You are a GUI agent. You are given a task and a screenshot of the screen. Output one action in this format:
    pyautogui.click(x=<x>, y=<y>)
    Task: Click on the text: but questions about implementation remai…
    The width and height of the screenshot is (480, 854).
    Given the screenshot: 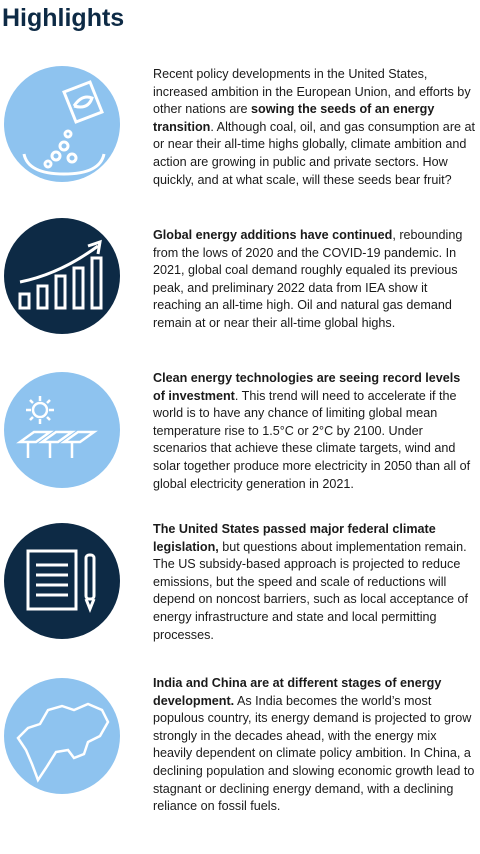 What is the action you would take?
    pyautogui.click(x=311, y=590)
    